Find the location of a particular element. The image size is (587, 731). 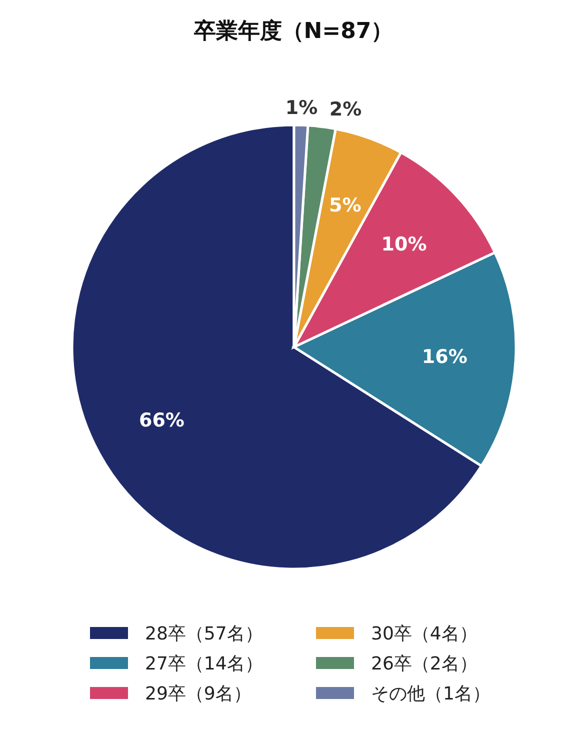

chart-title: 卒業年度（N=87） is located at coordinates (293, 31).